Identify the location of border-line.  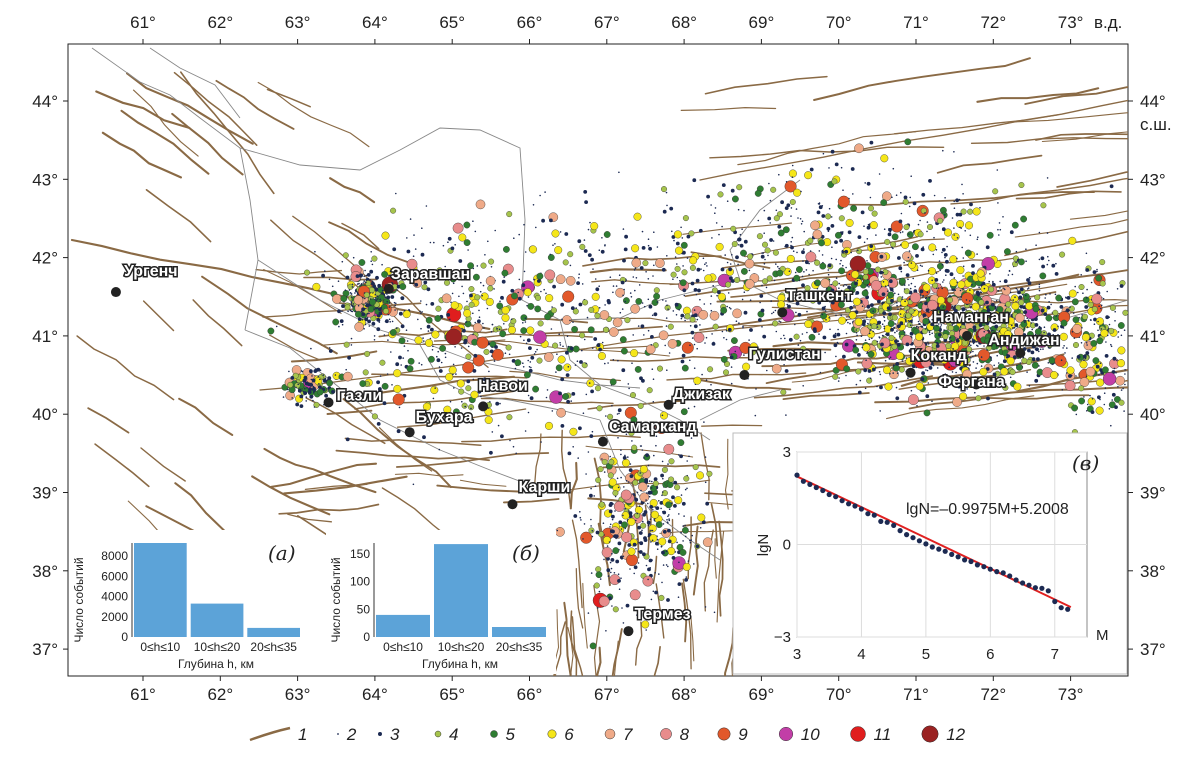
(740, 405).